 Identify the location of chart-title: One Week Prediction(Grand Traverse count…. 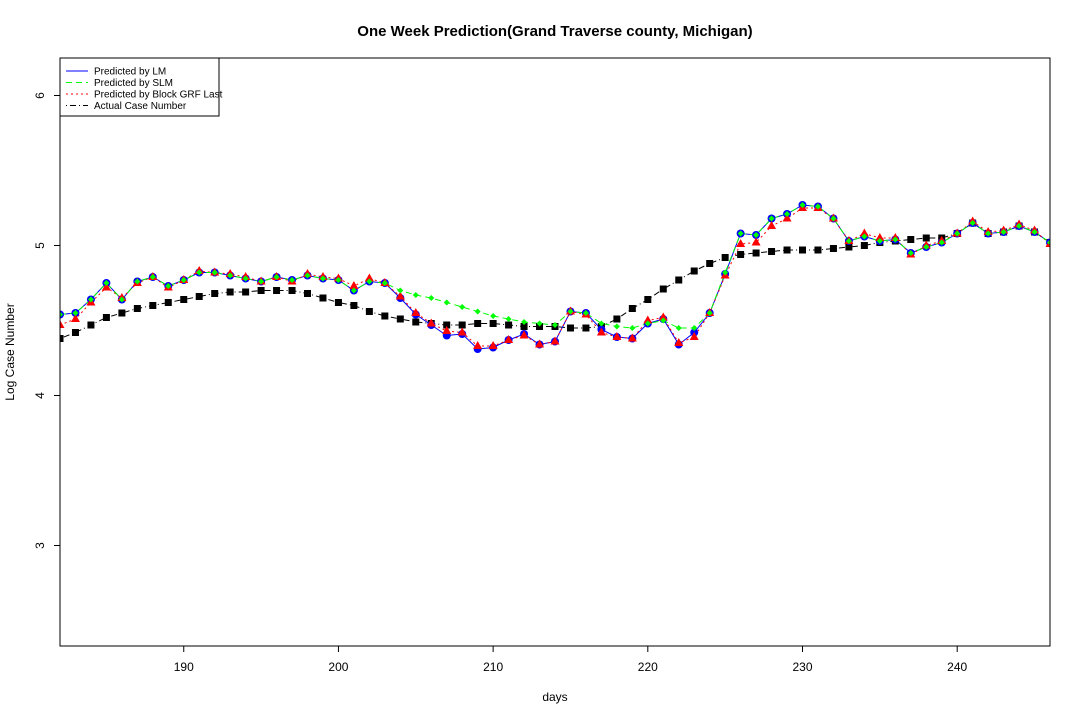
(554, 31).